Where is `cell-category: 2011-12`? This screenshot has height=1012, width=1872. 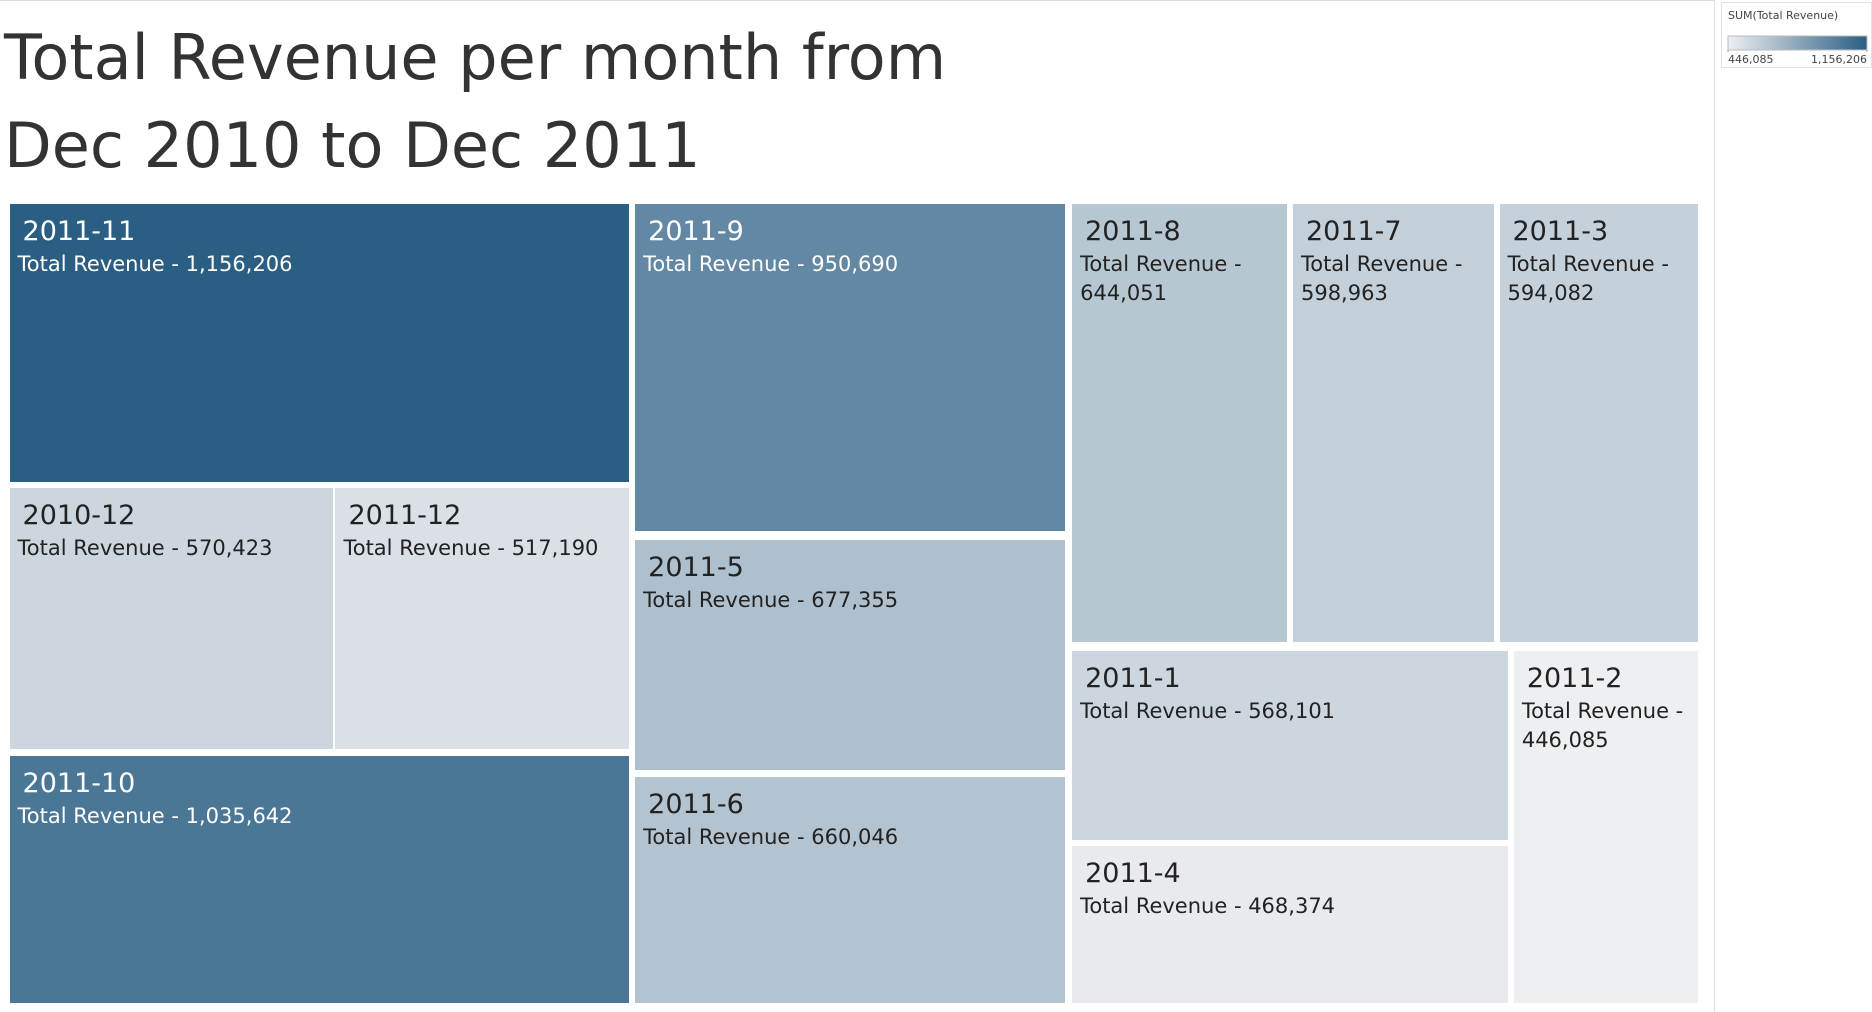 cell-category: 2011-12 is located at coordinates (405, 516).